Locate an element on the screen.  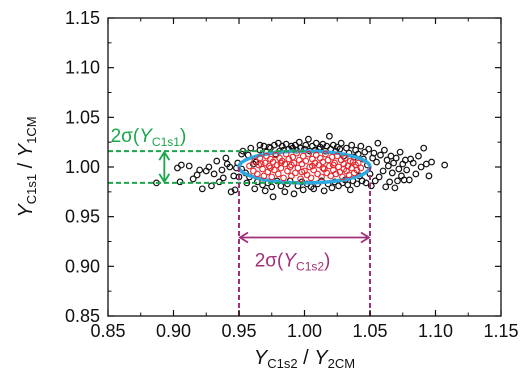
y-tick-label: 0.90 is located at coordinates (82, 266).